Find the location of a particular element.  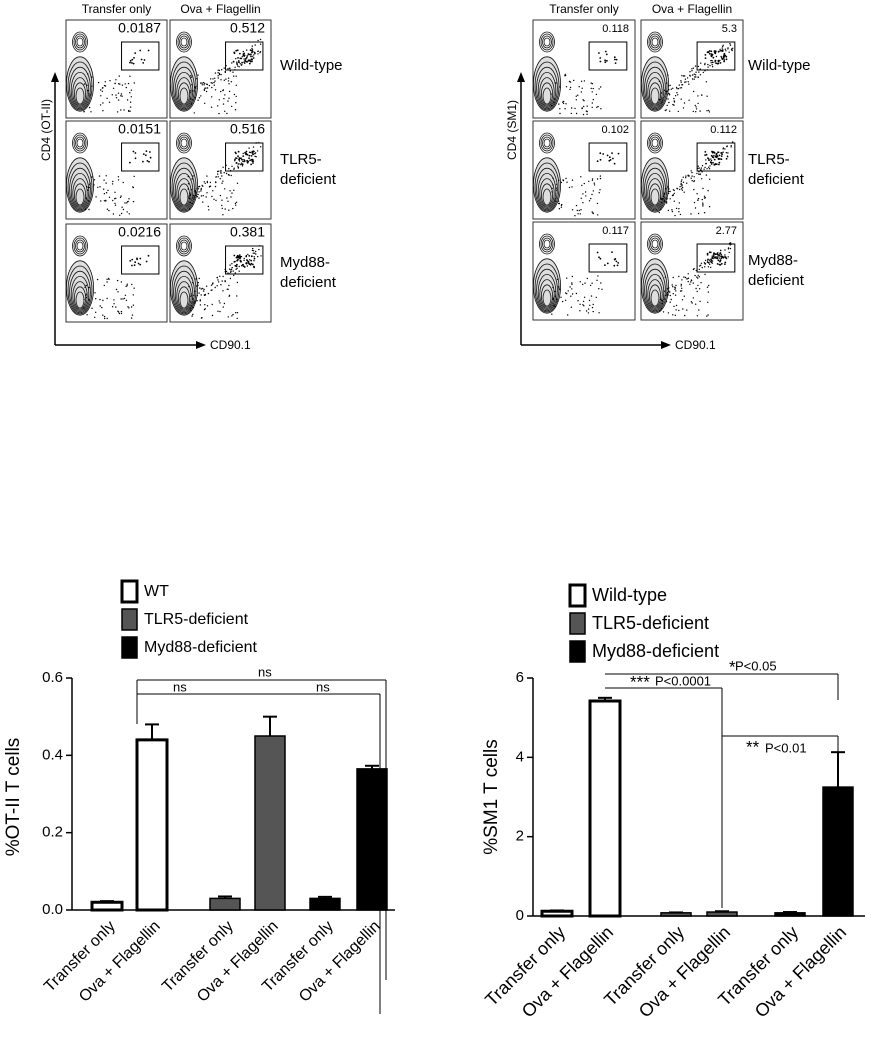

y-tick-label: 0 is located at coordinates (520, 915).